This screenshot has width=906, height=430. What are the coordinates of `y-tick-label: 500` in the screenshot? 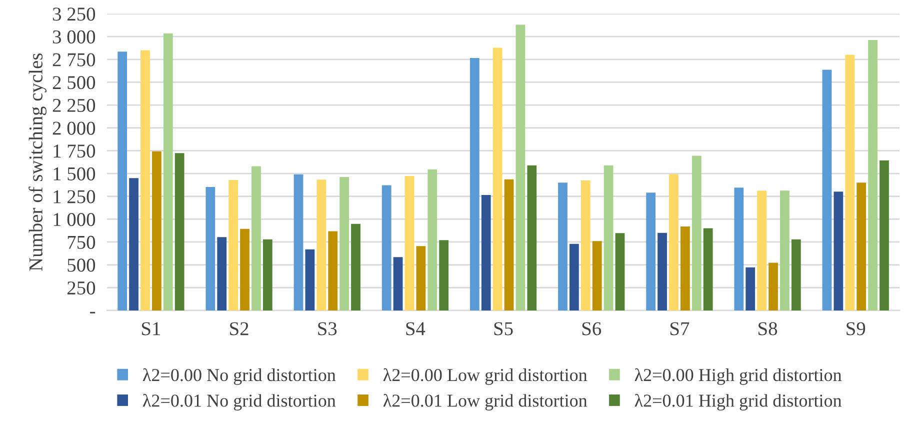 It's located at (82, 265).